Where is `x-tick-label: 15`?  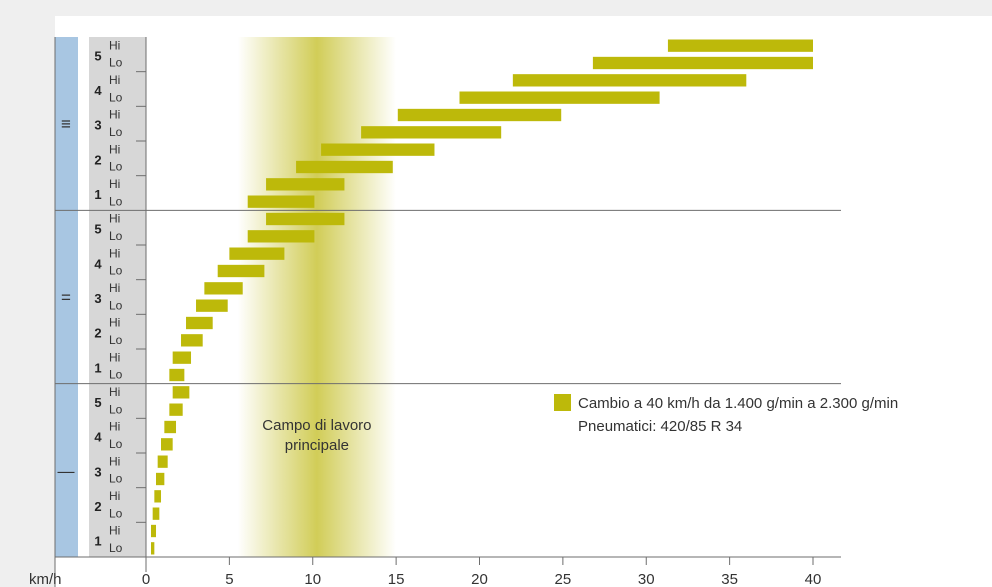 x-tick-label: 15 is located at coordinates (396, 579).